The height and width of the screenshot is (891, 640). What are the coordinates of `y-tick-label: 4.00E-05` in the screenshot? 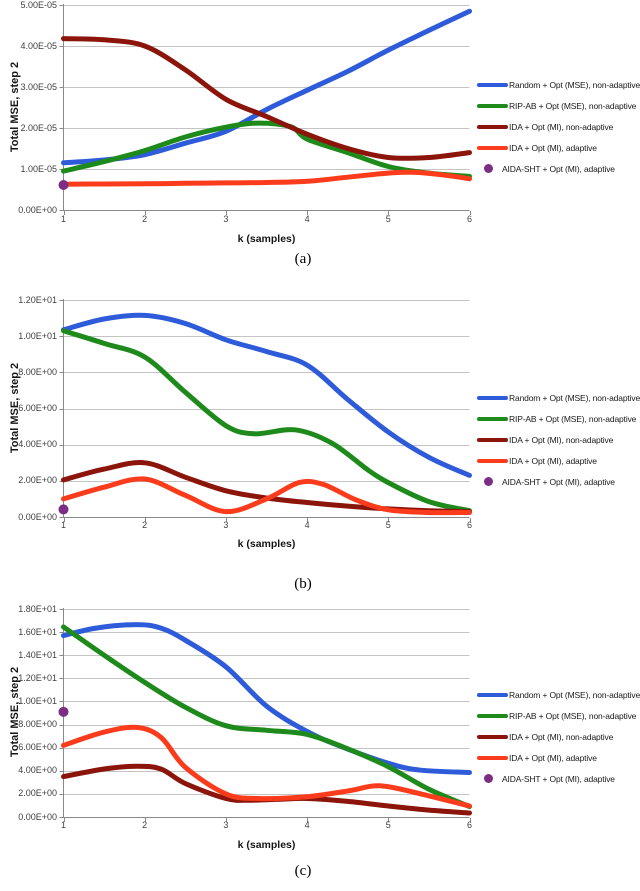 It's located at (38, 45).